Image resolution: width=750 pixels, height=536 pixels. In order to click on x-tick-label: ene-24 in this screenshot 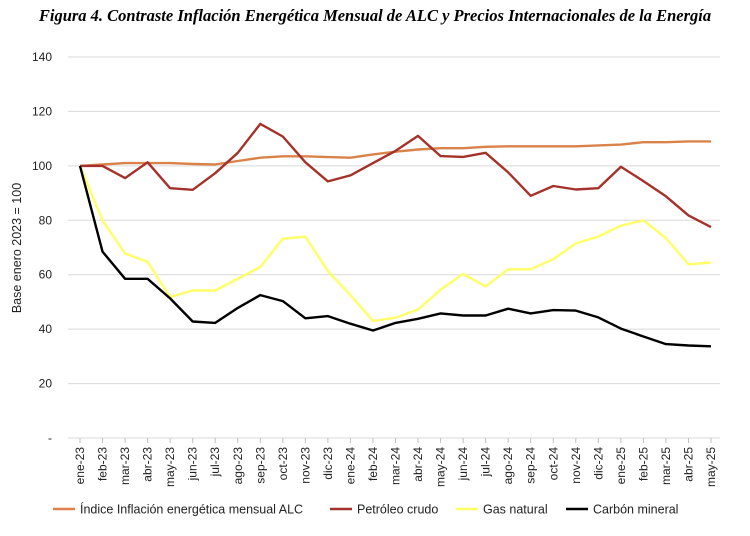, I will do `click(350, 466)`.